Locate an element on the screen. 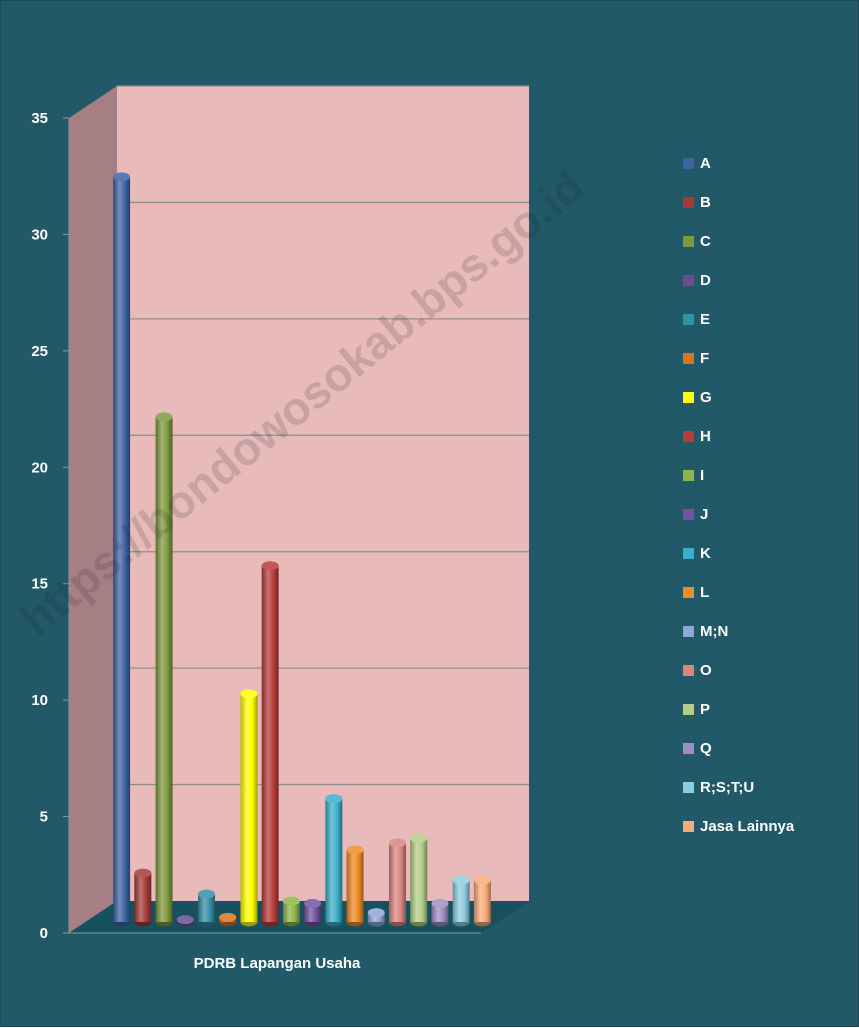 The image size is (859, 1028). bar-a is located at coordinates (122, 549).